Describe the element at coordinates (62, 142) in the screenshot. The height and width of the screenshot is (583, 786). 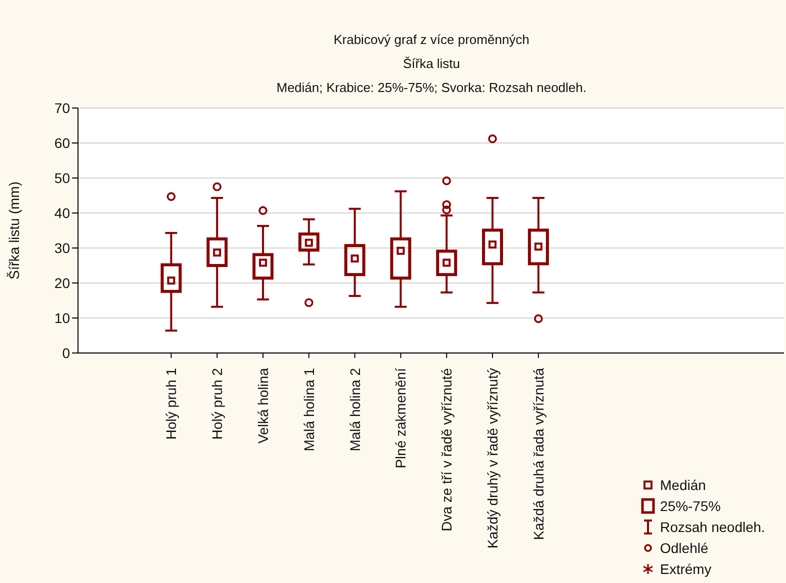
I see `y-tick-label: 60` at that location.